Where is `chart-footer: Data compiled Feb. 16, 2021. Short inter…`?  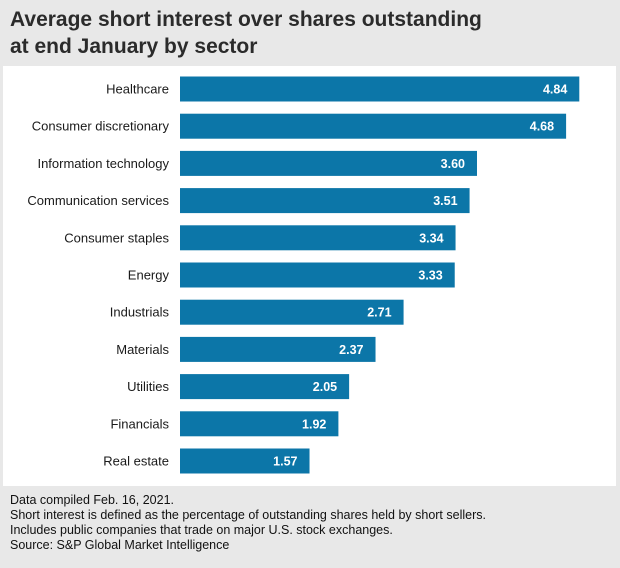
chart-footer: Data compiled Feb. 16, 2021. Short inter… is located at coordinates (312, 523).